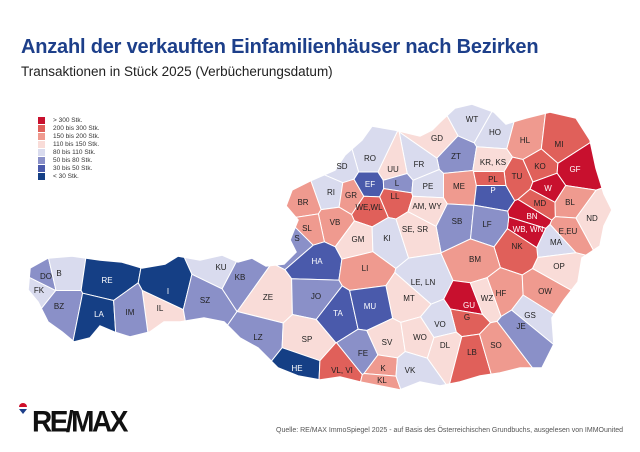 Image resolution: width=640 pixels, height=452 pixels. What do you see at coordinates (520, 326) in the screenshot?
I see `district-label: JE` at bounding box center [520, 326].